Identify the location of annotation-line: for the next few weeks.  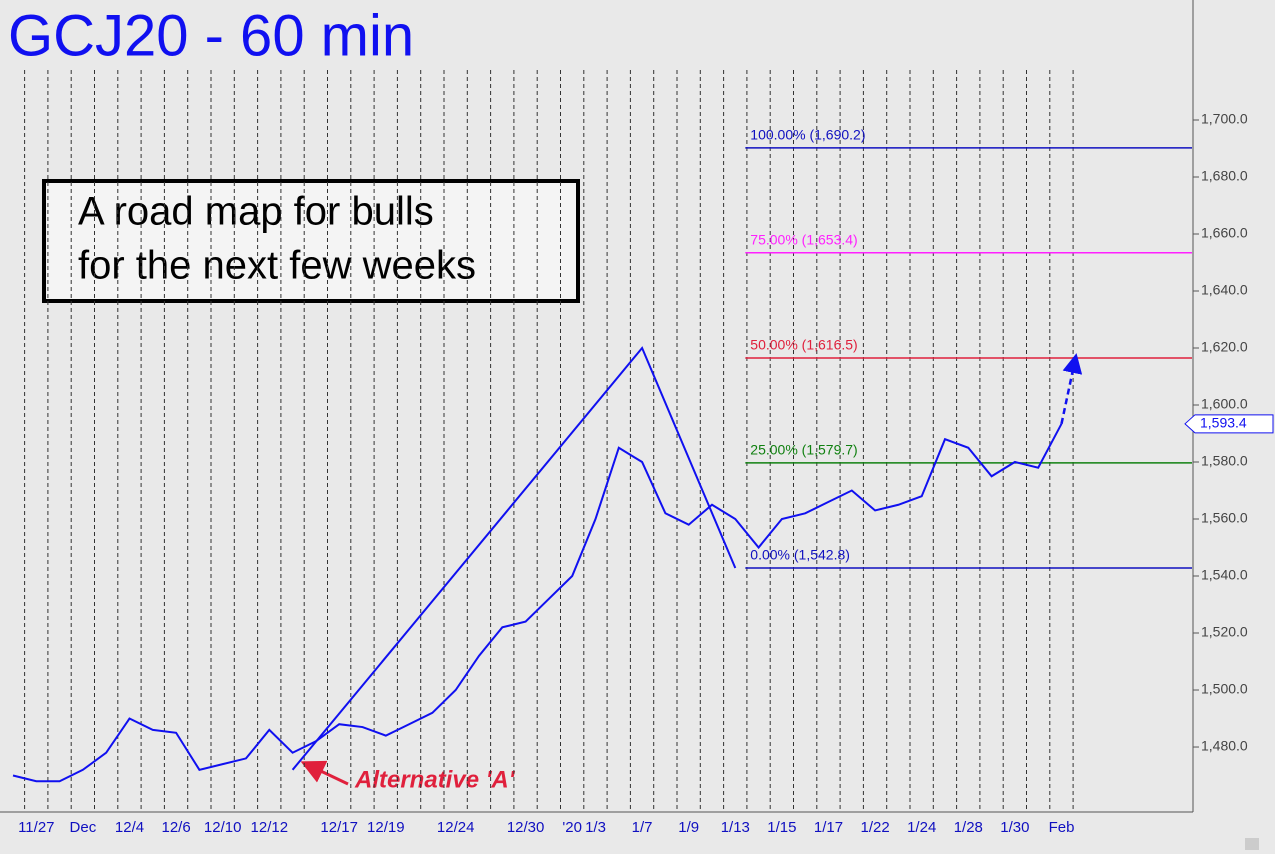
(277, 266).